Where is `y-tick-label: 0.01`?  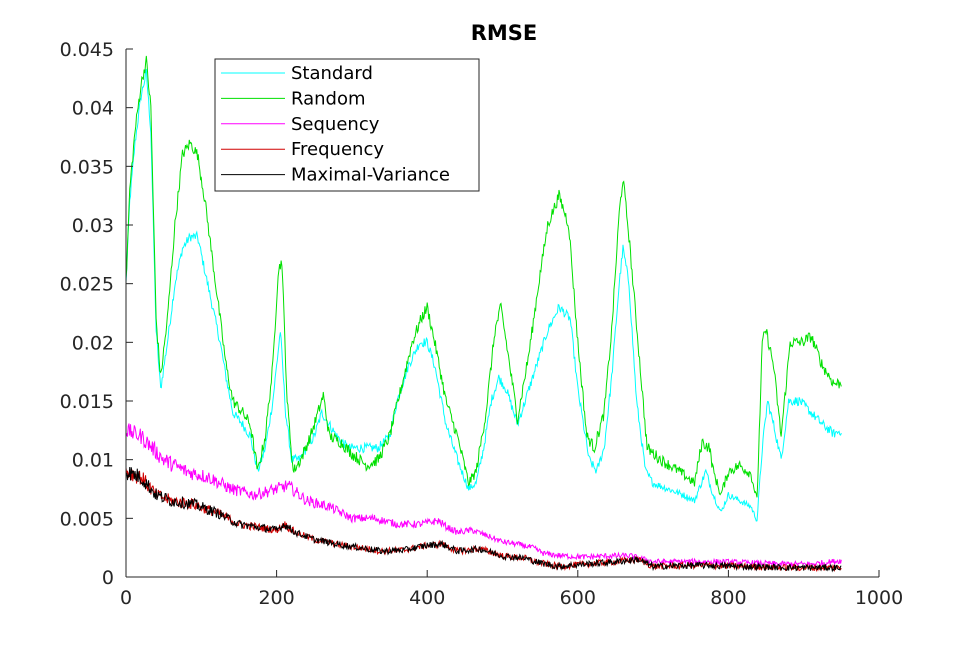 y-tick-label: 0.01 is located at coordinates (93, 461).